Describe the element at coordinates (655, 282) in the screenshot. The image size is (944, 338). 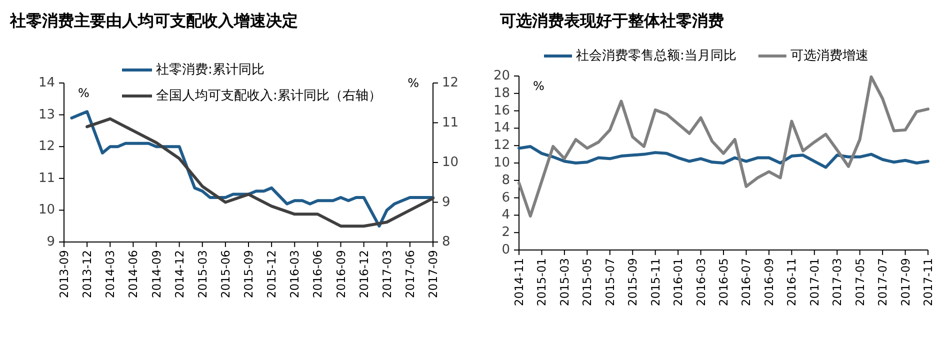
I see `x-tick-label: 2015-11` at that location.